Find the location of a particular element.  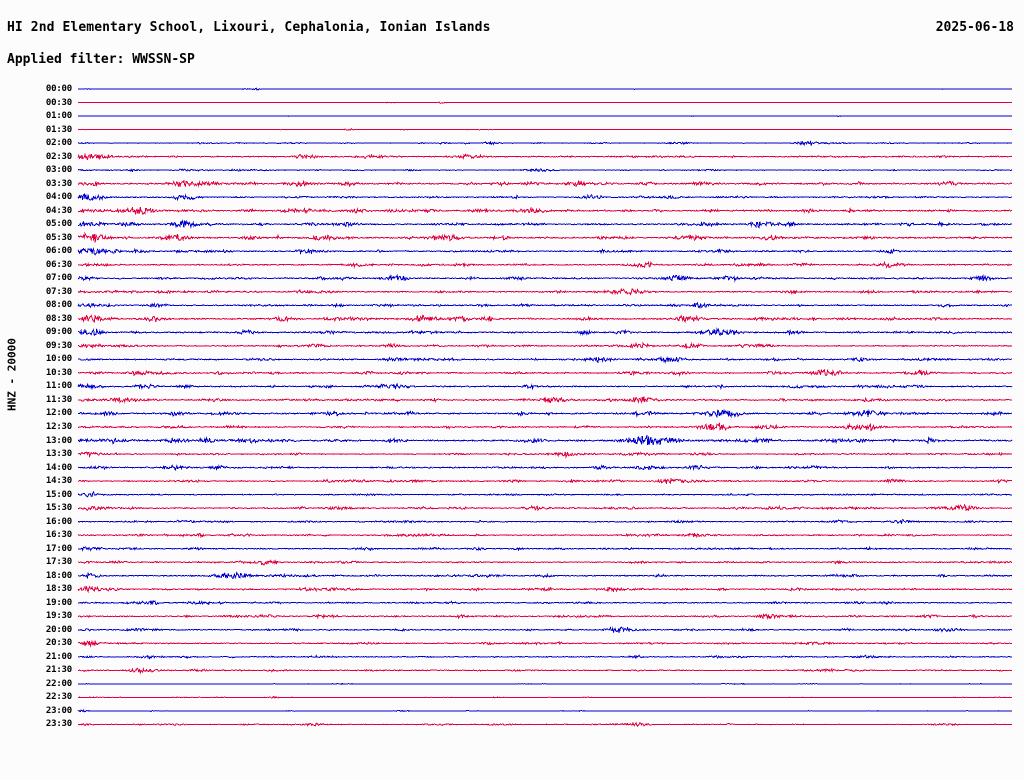

time-tick-label: 19:30 is located at coordinates (58, 616).